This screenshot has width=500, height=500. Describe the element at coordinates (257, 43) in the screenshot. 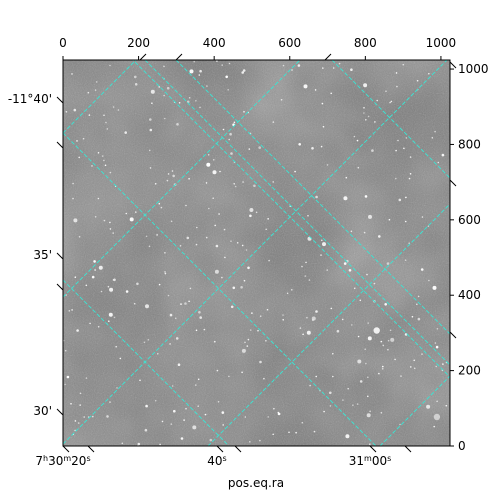

I see `top-axis: 0 200 400 600 800 1000` at that location.